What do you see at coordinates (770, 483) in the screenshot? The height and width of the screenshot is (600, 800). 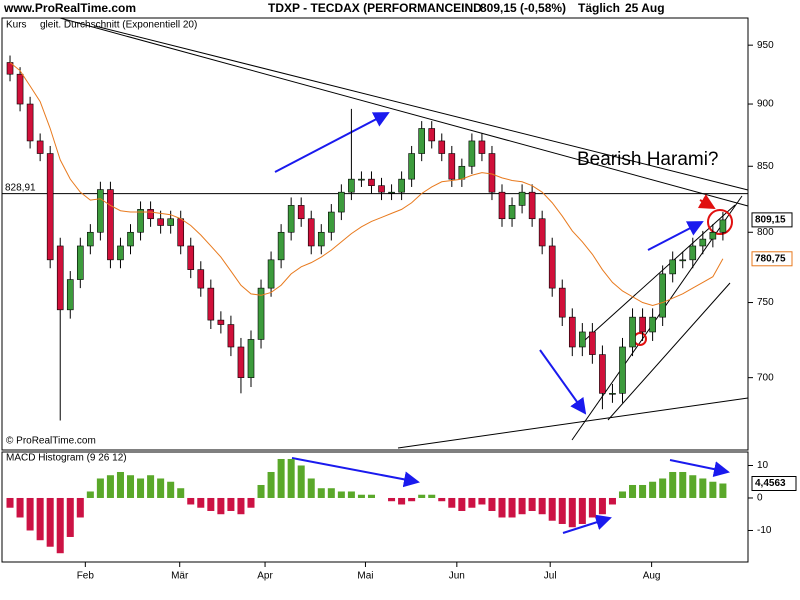 I see `last-value-label: 4,4563` at bounding box center [770, 483].